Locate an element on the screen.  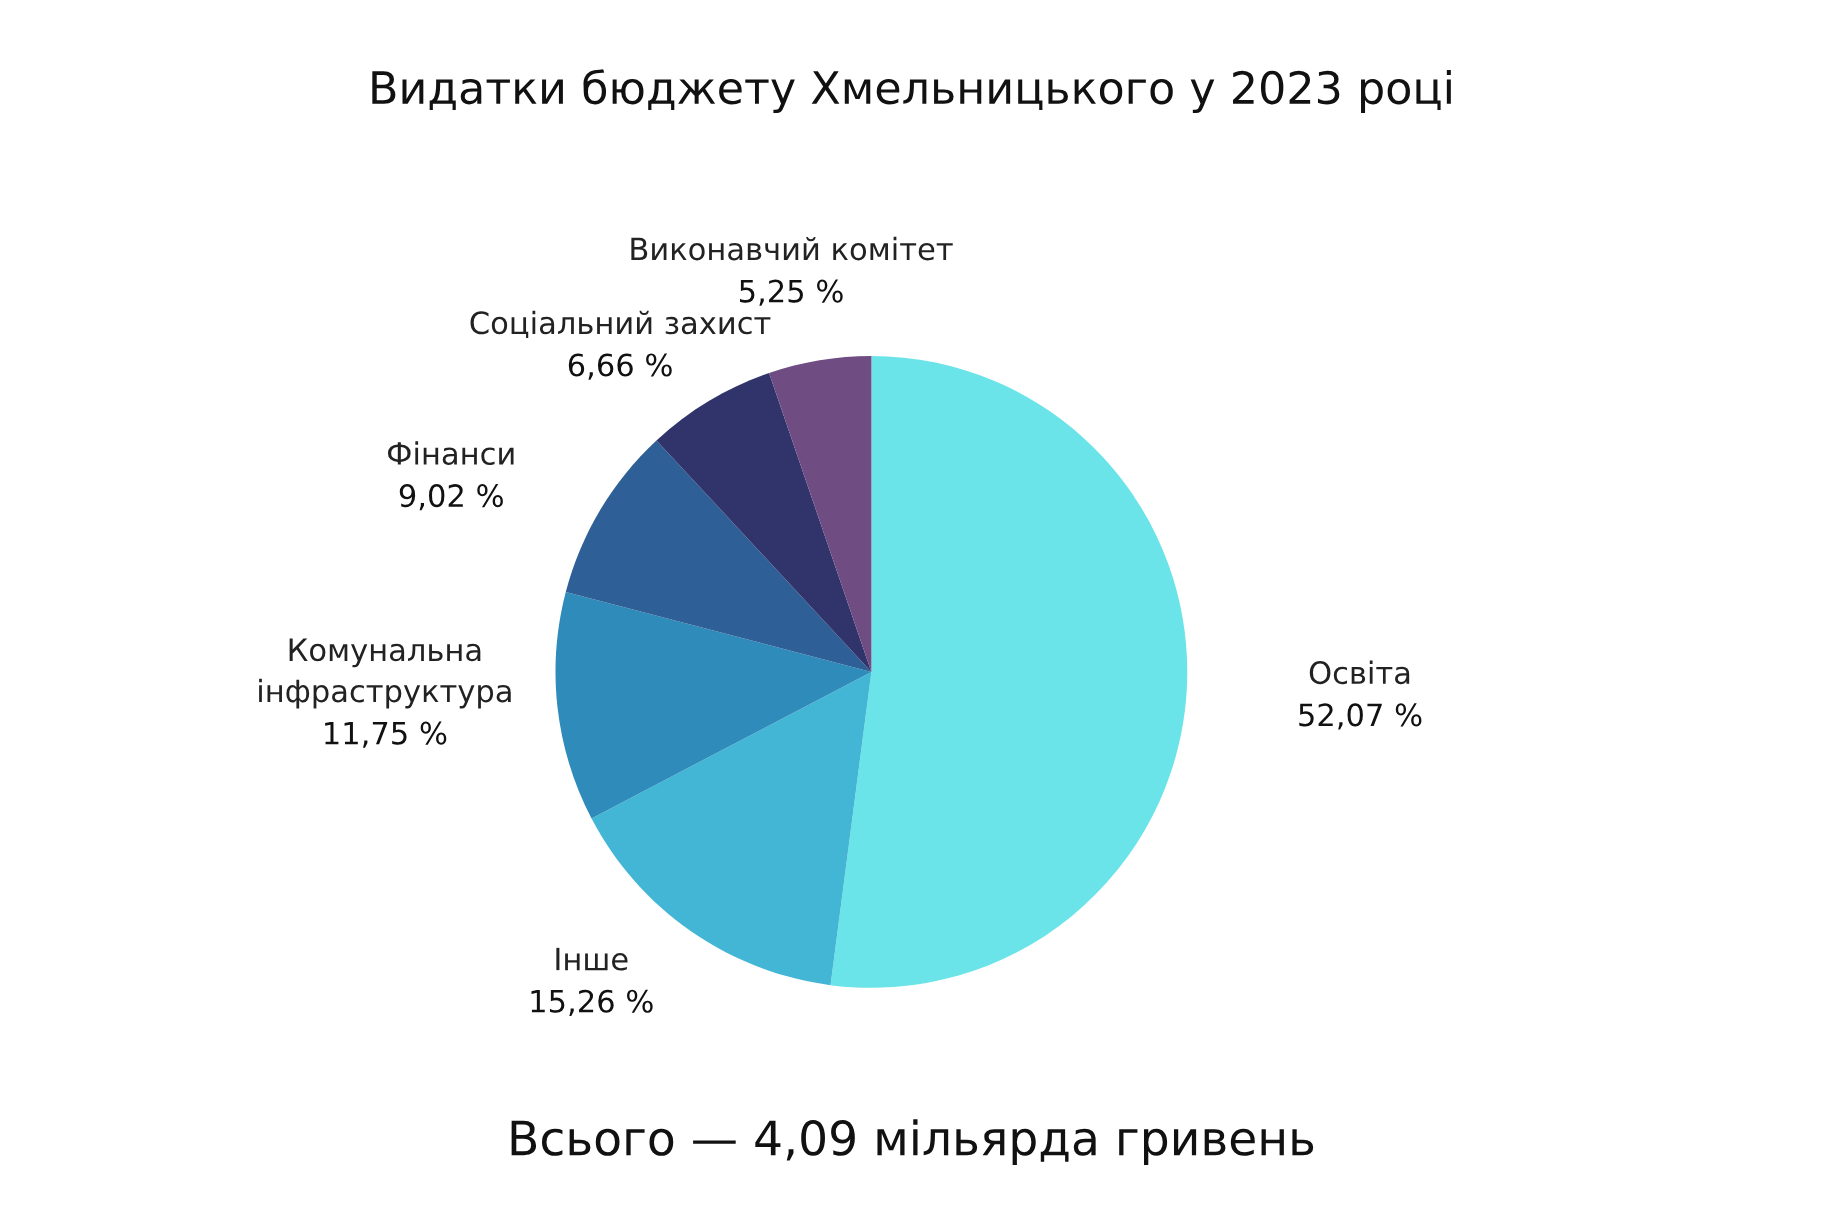
slice-label: Соціальний захист is located at coordinates (620, 324).